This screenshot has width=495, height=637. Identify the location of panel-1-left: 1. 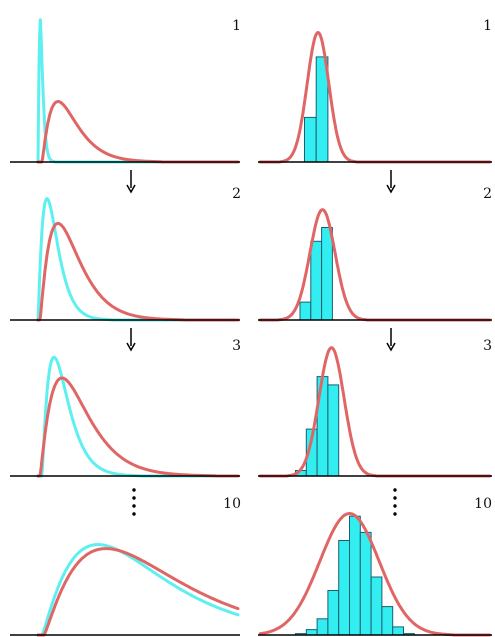
(125, 91).